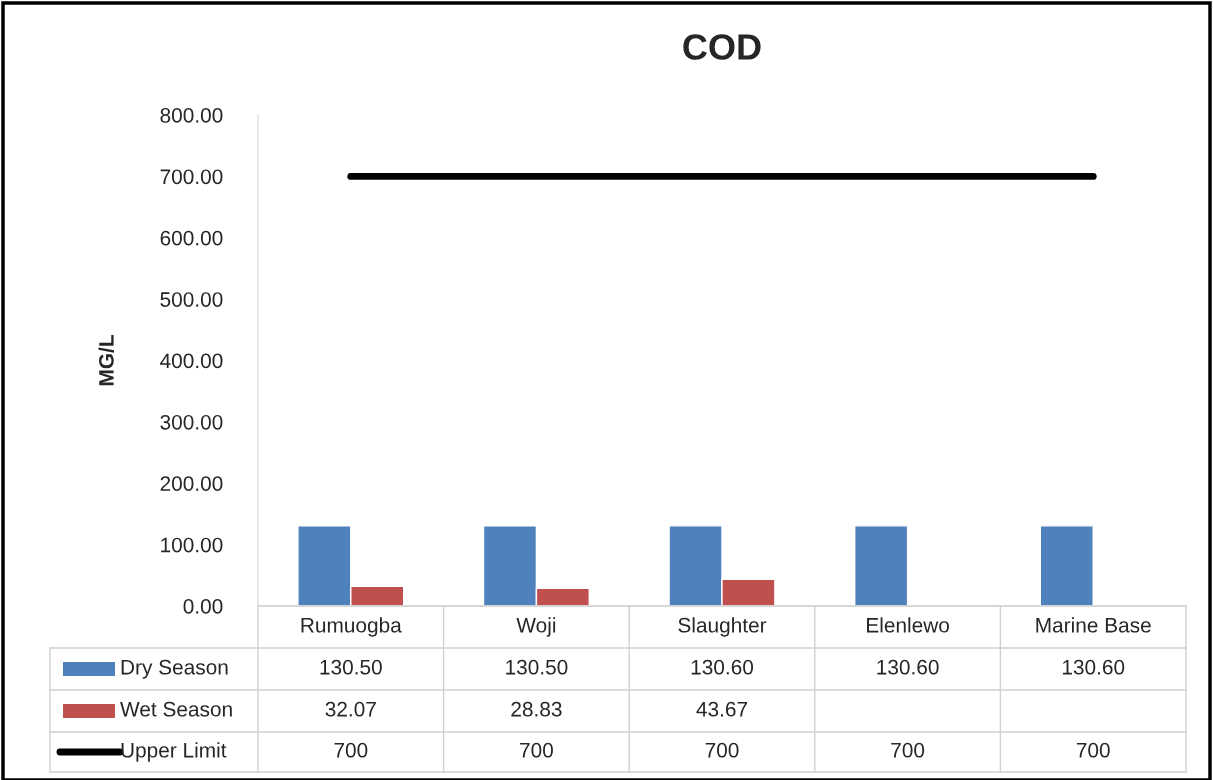  I want to click on x-tick-label: Woji, so click(536, 627).